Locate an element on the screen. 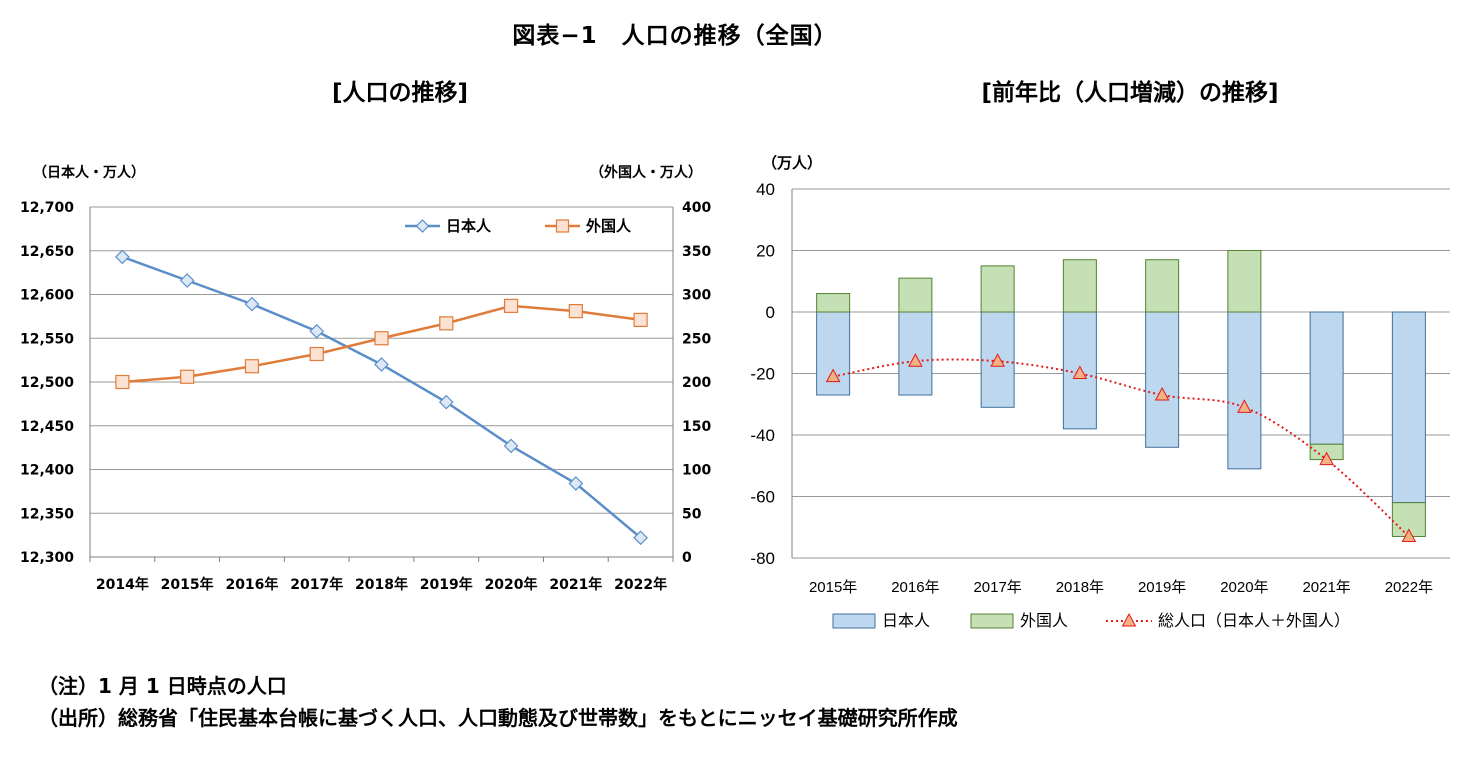 The height and width of the screenshot is (761, 1484). y-axis-title: （万人） is located at coordinates (792, 163).